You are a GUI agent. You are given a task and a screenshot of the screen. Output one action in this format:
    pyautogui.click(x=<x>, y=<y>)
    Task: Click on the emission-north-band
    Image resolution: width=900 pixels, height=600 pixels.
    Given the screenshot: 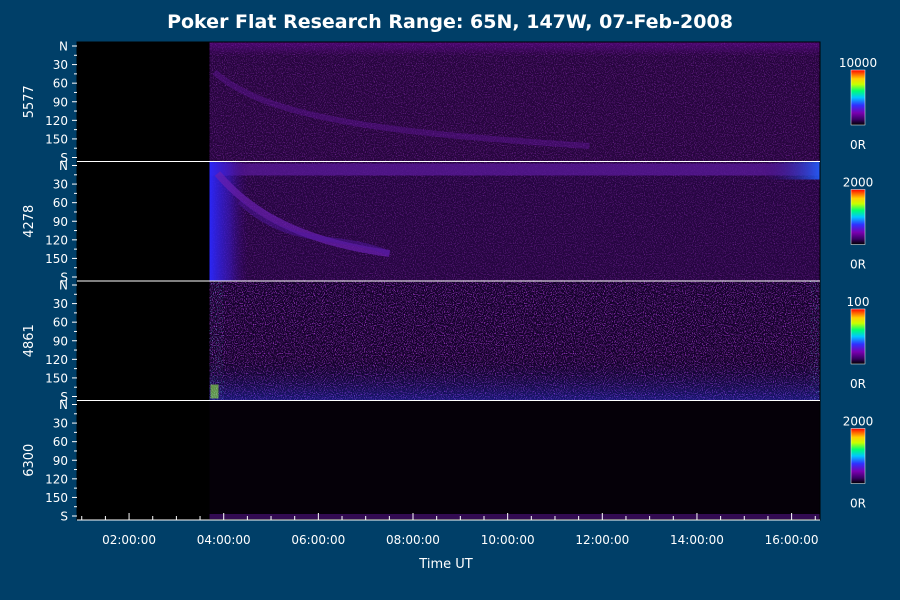 What is the action you would take?
    pyautogui.click(x=515, y=169)
    